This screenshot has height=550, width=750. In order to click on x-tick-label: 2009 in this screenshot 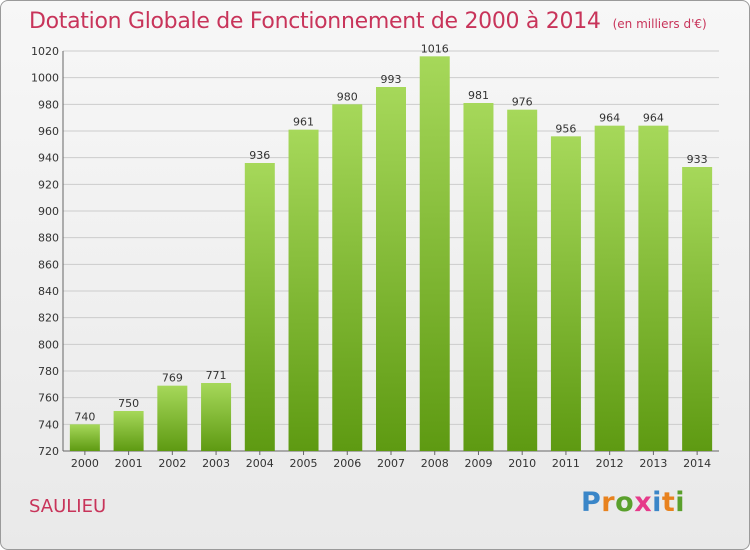, I will do `click(478, 463)`.